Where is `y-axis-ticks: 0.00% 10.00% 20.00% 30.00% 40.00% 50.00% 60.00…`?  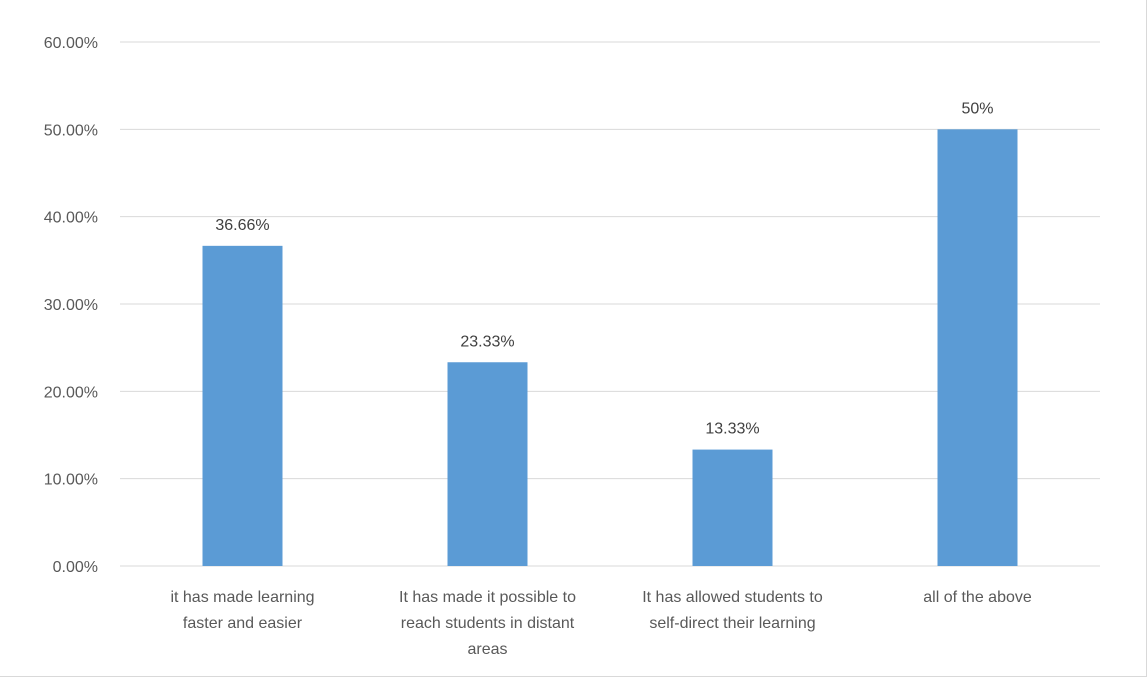 y-axis-ticks: 0.00% 10.00% 20.00% 30.00% 40.00% 50.00% 60.00… is located at coordinates (71, 305).